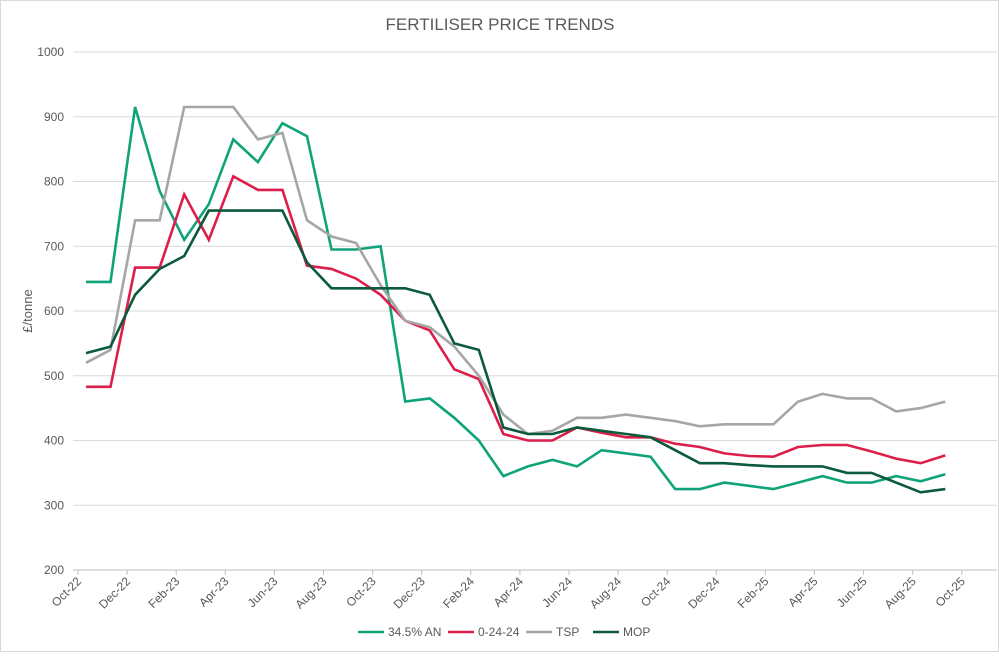 This screenshot has height=658, width=999. Describe the element at coordinates (605, 592) in the screenshot. I see `x-tick-label: Aug-24` at that location.